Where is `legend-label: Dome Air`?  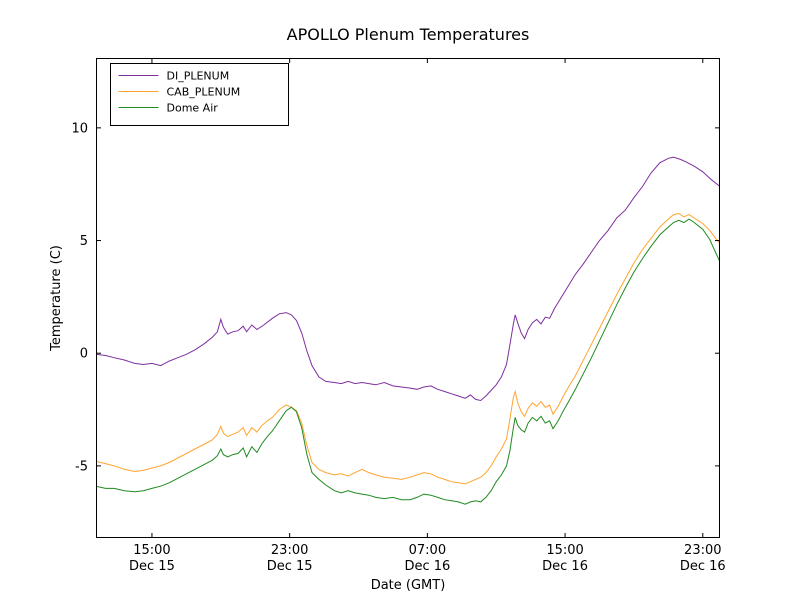
legend-label: Dome Air is located at coordinates (193, 108).